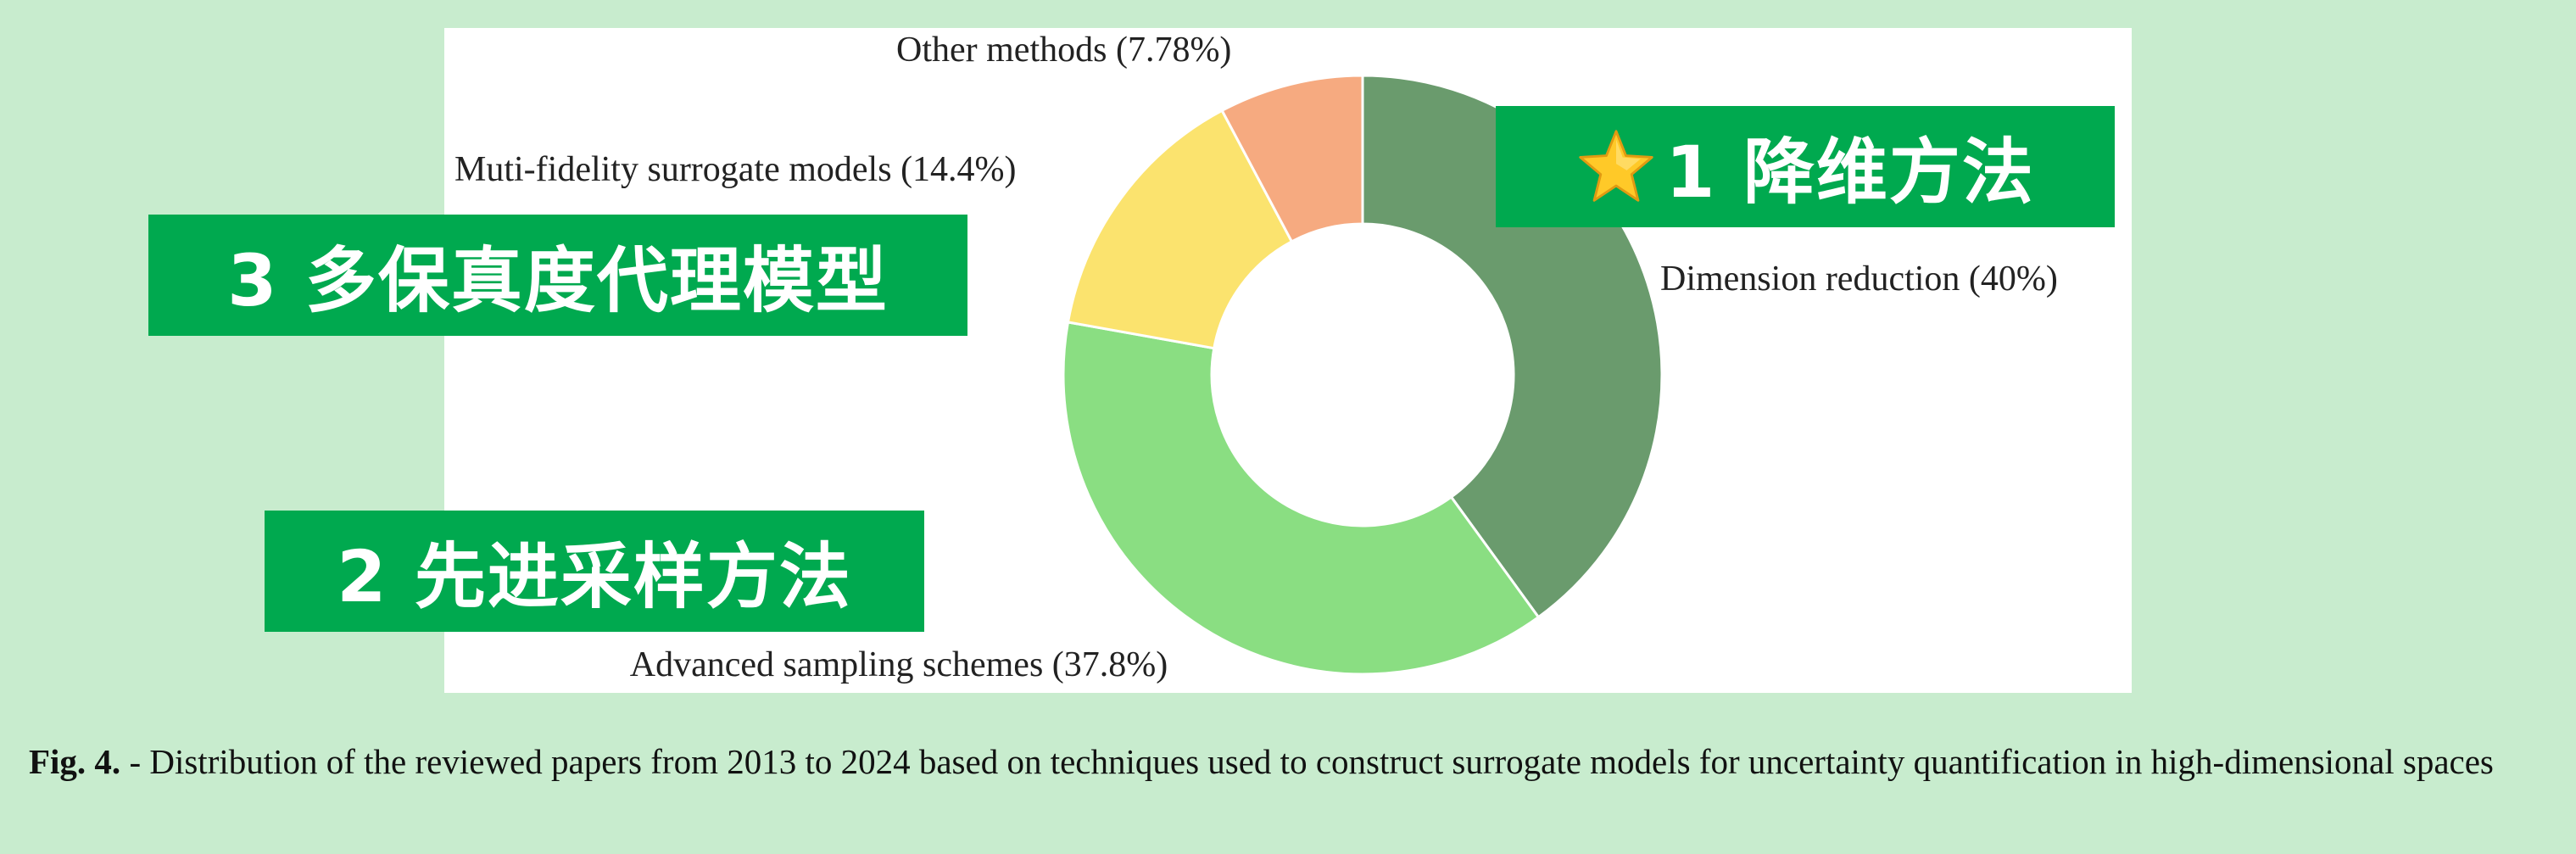 The width and height of the screenshot is (2576, 854). Describe the element at coordinates (1859, 279) in the screenshot. I see `slice-label-dimension-reduction: Dimension reduction (40%)` at that location.